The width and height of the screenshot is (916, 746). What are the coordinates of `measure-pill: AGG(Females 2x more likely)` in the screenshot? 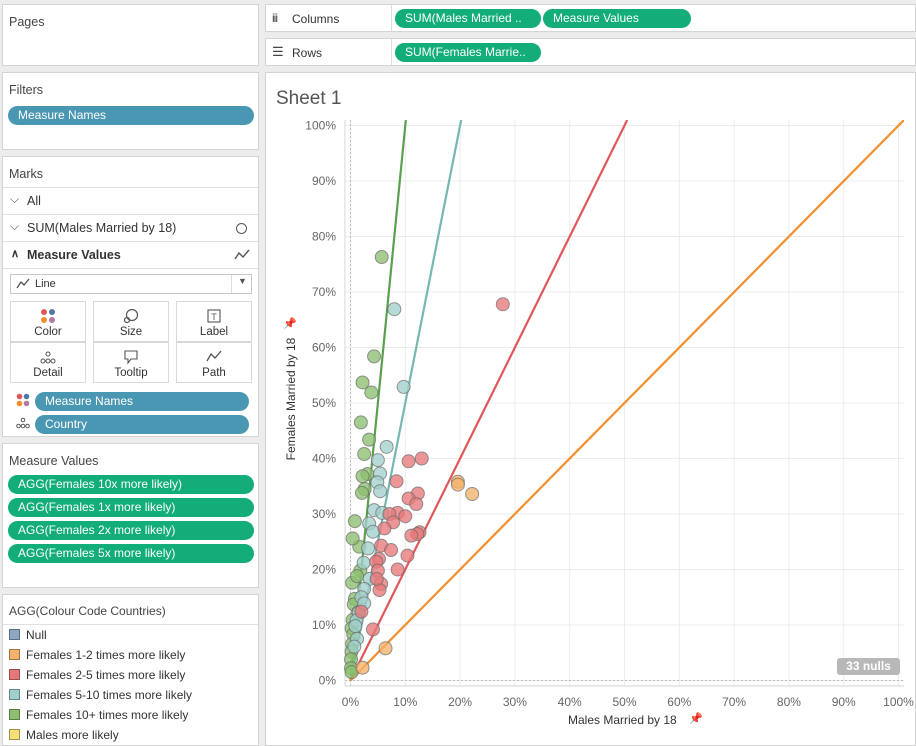 It's located at (131, 530).